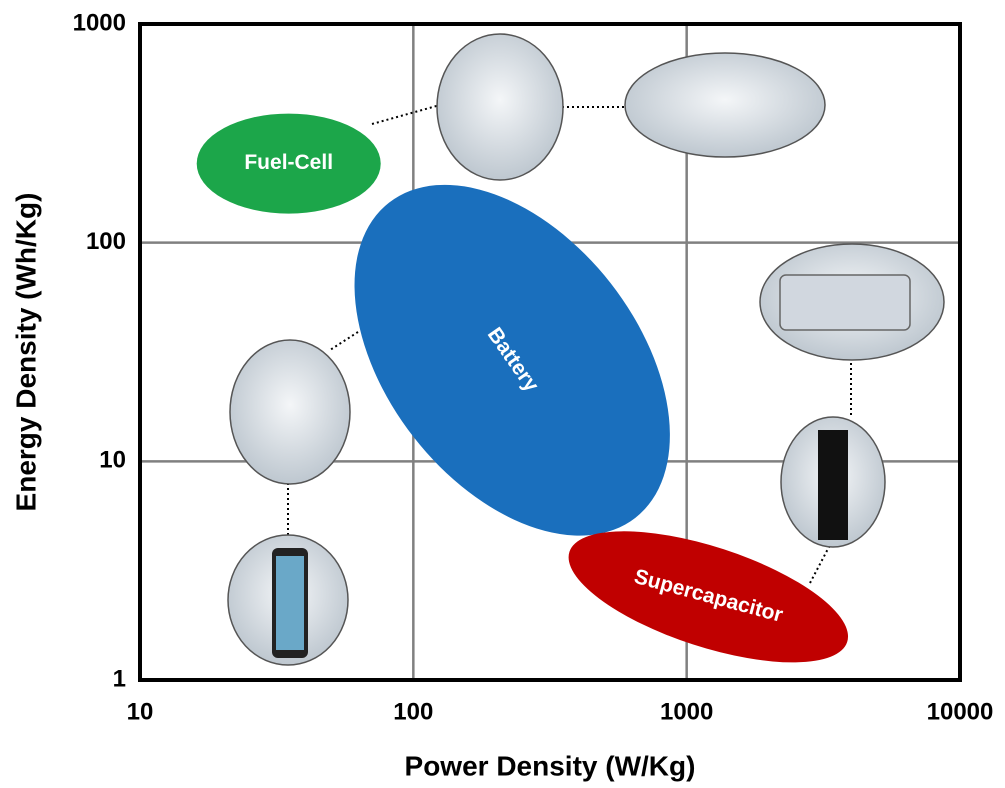  I want to click on y-tick-label: 100, so click(106, 241).